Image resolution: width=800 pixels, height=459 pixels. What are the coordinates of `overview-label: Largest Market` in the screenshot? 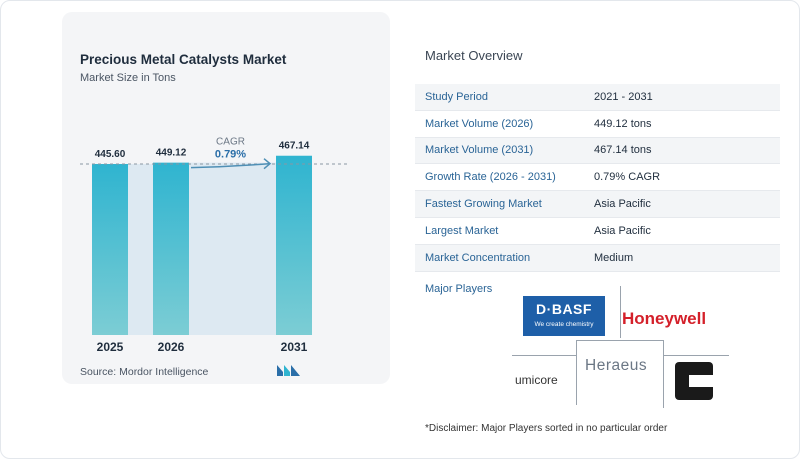 It's located at (462, 230).